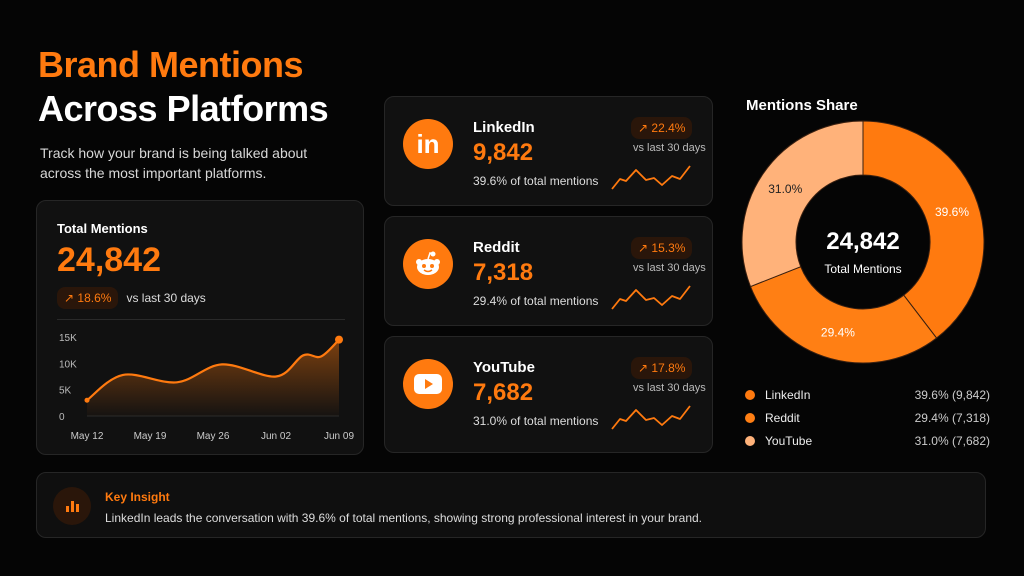 This screenshot has width=1024, height=576. What do you see at coordinates (65, 391) in the screenshot?
I see `y-tick-label: 5K` at bounding box center [65, 391].